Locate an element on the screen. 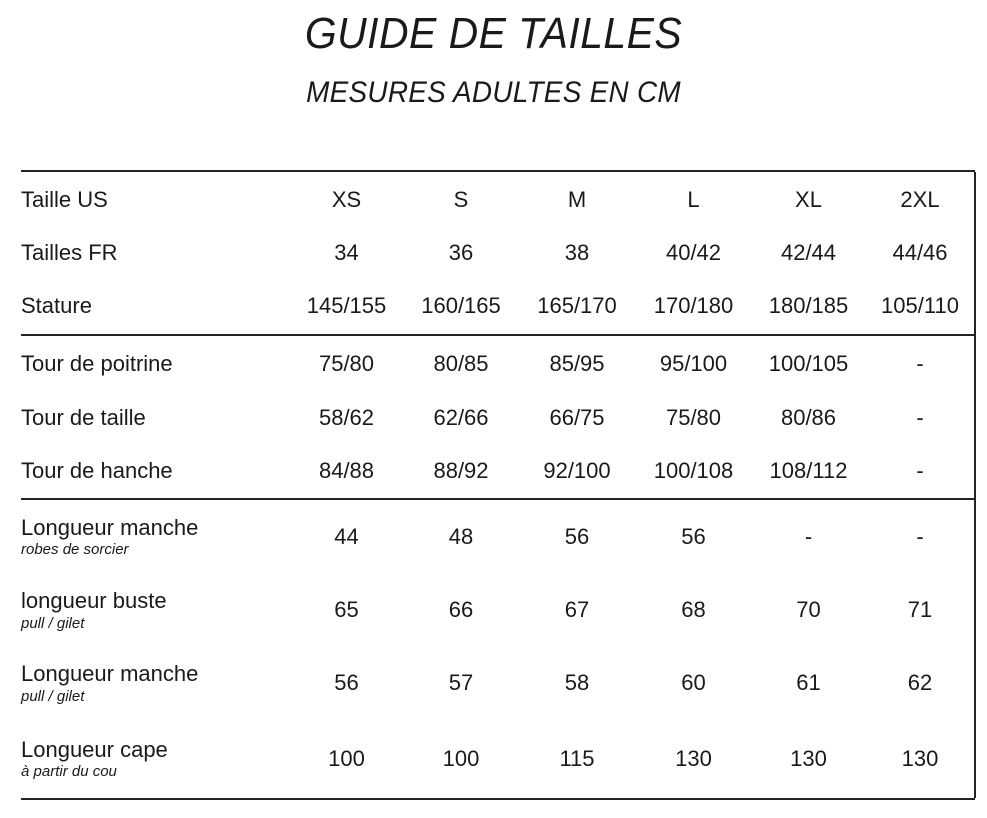 The height and width of the screenshot is (818, 987). row-label-cell: longueur buste pull / gilet is located at coordinates (155, 610).